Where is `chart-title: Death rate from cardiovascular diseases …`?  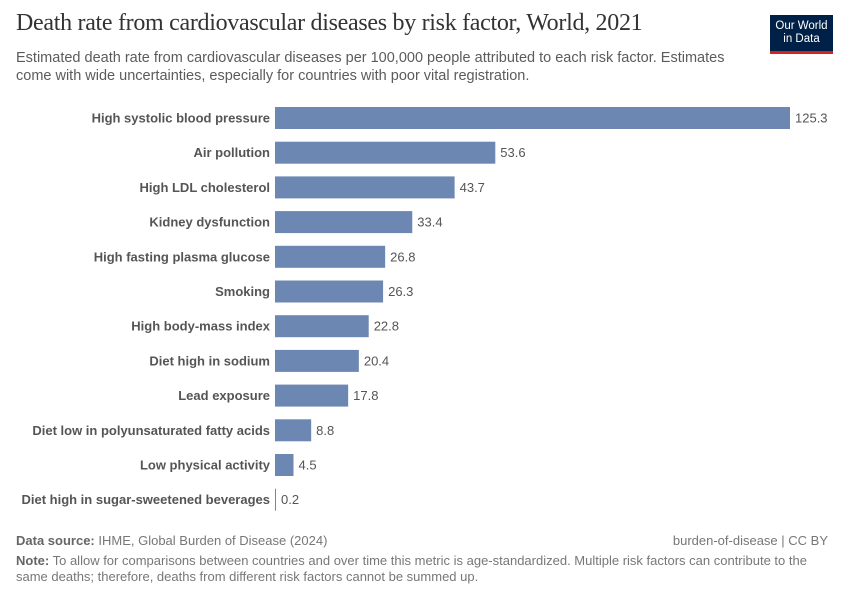 chart-title: Death rate from cardiovascular diseases … is located at coordinates (329, 23).